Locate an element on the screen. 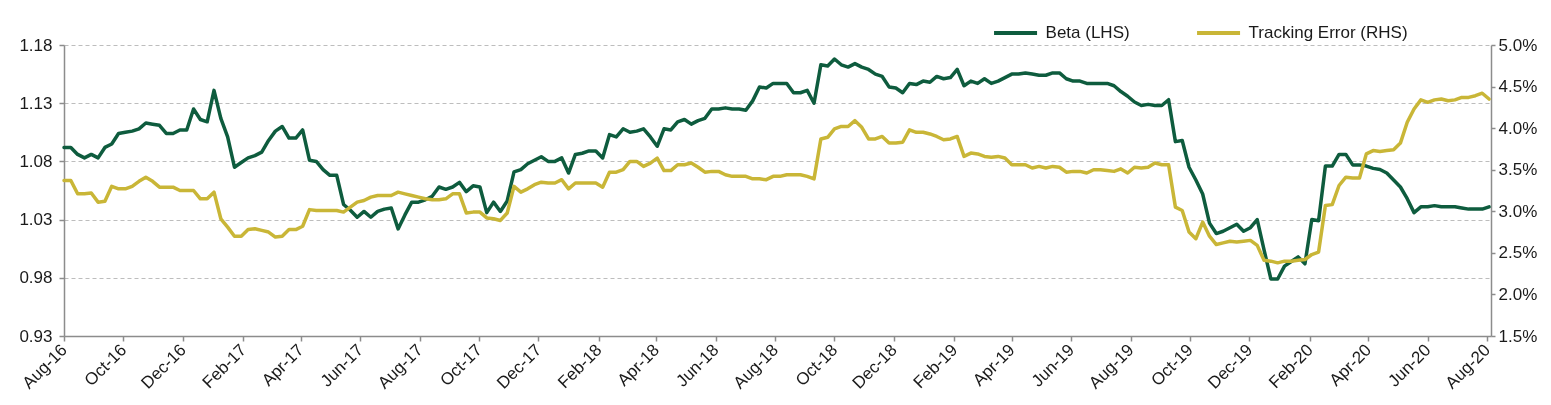 Image resolution: width=1551 pixels, height=405 pixels. y2-tick-label: 5.0% is located at coordinates (1518, 45).